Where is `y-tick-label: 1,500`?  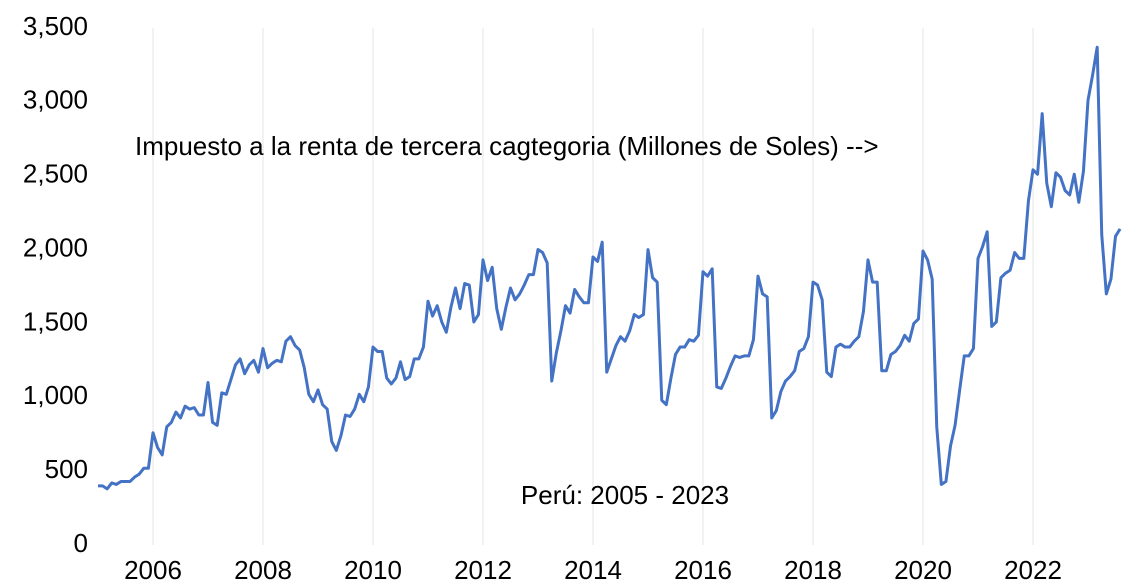
y-tick-label: 1,500 is located at coordinates (55, 321).